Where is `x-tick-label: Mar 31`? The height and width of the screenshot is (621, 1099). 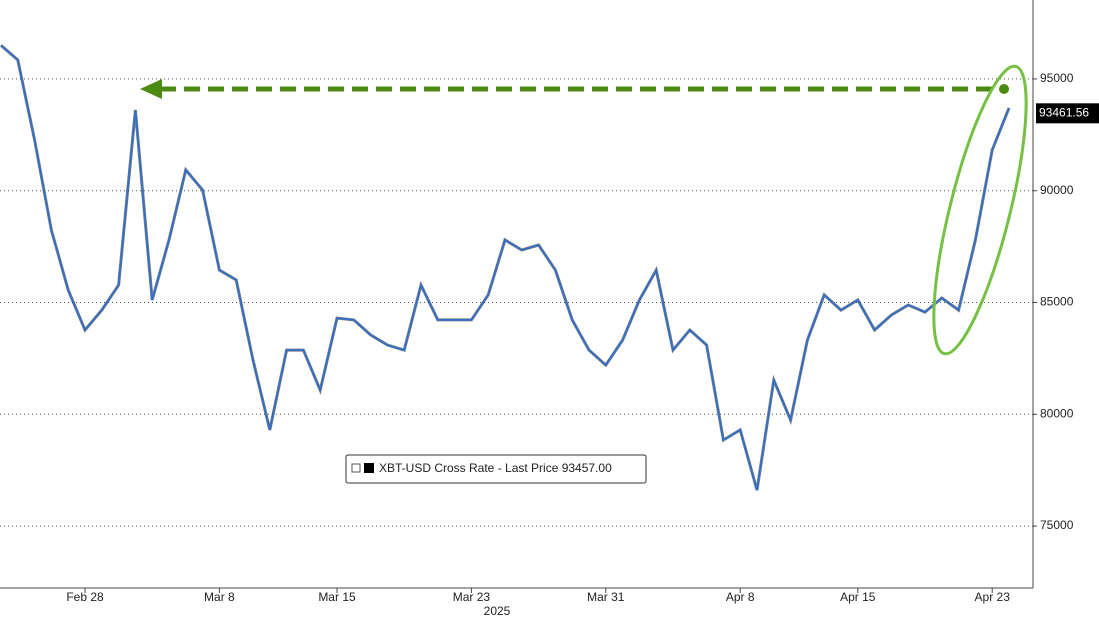 x-tick-label: Mar 31 is located at coordinates (606, 597).